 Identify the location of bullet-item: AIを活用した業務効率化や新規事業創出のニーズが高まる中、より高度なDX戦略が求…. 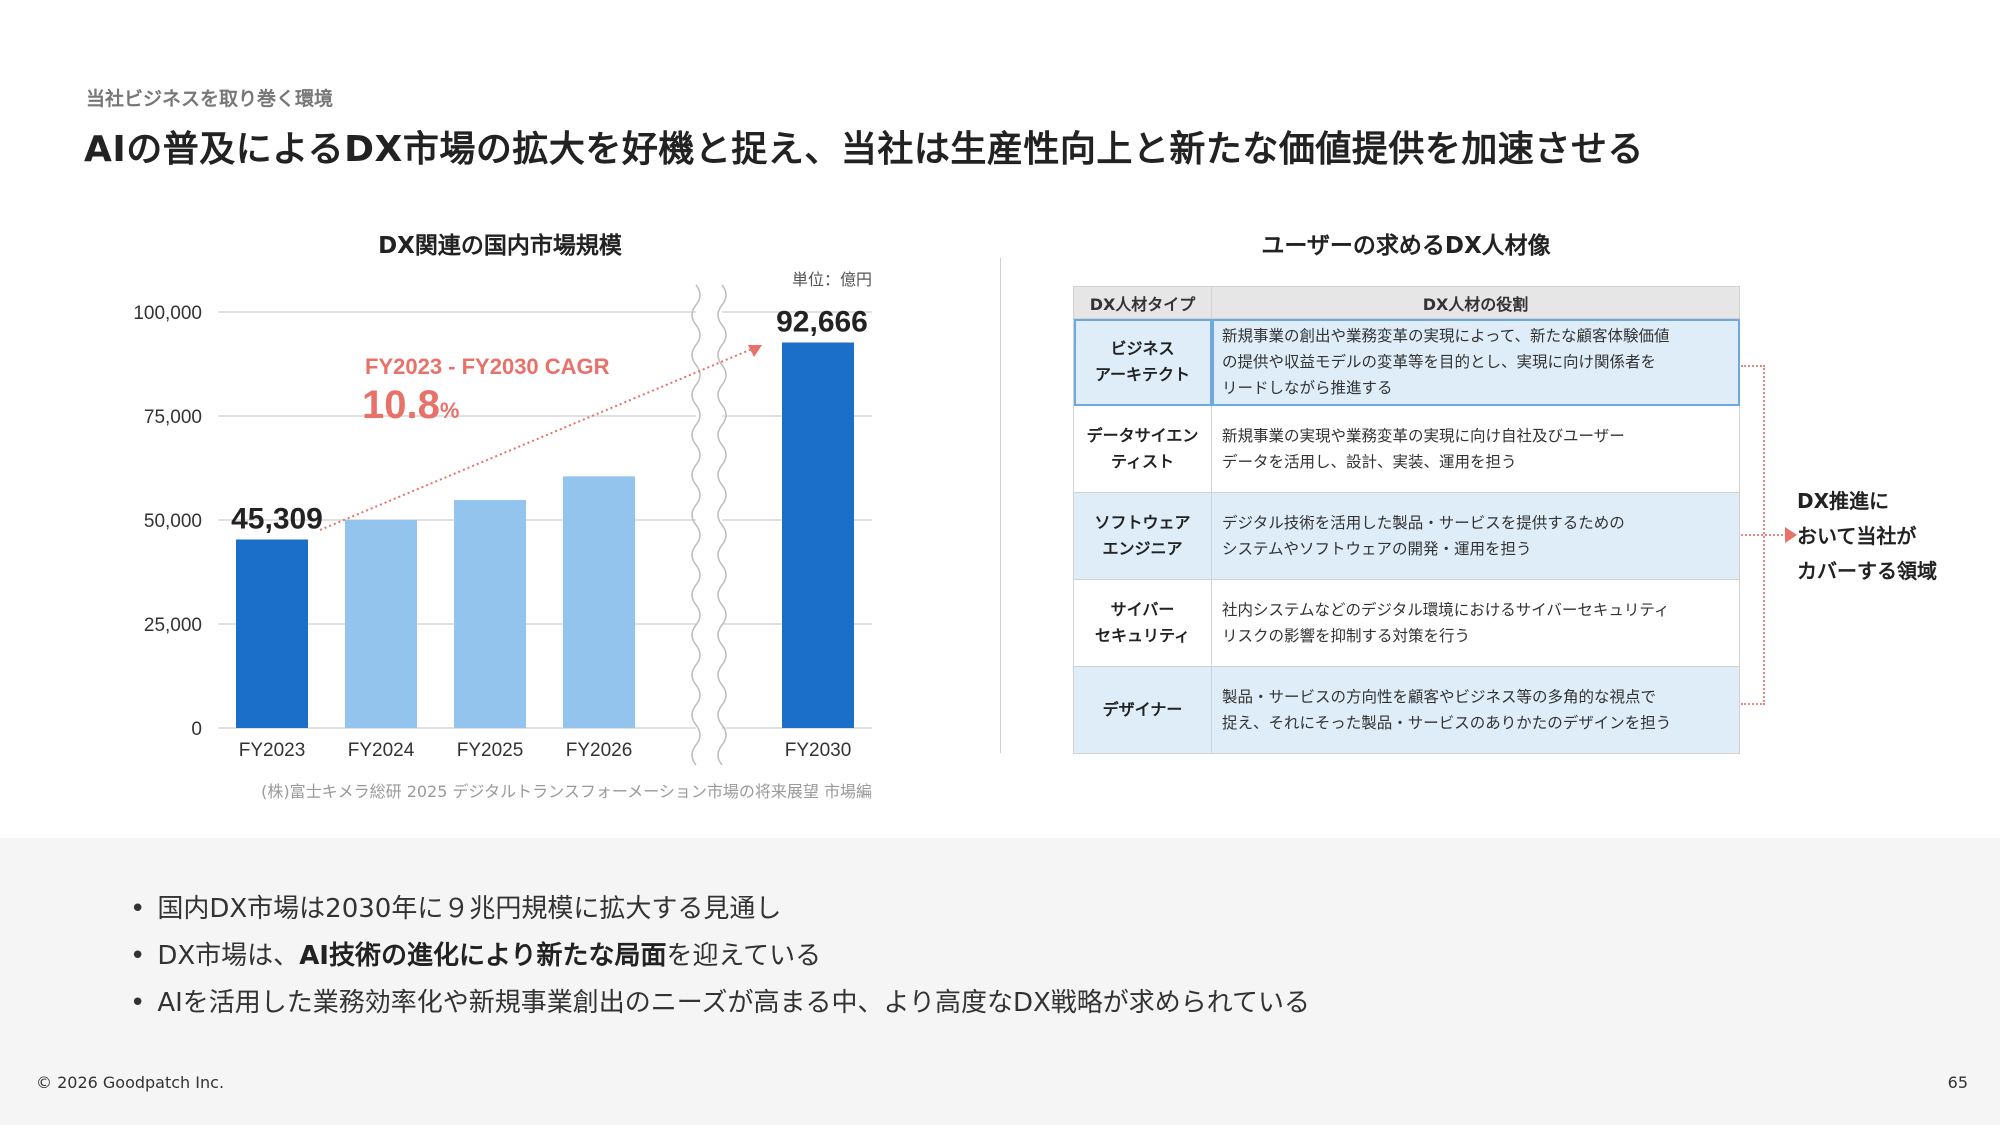
(720, 1003).